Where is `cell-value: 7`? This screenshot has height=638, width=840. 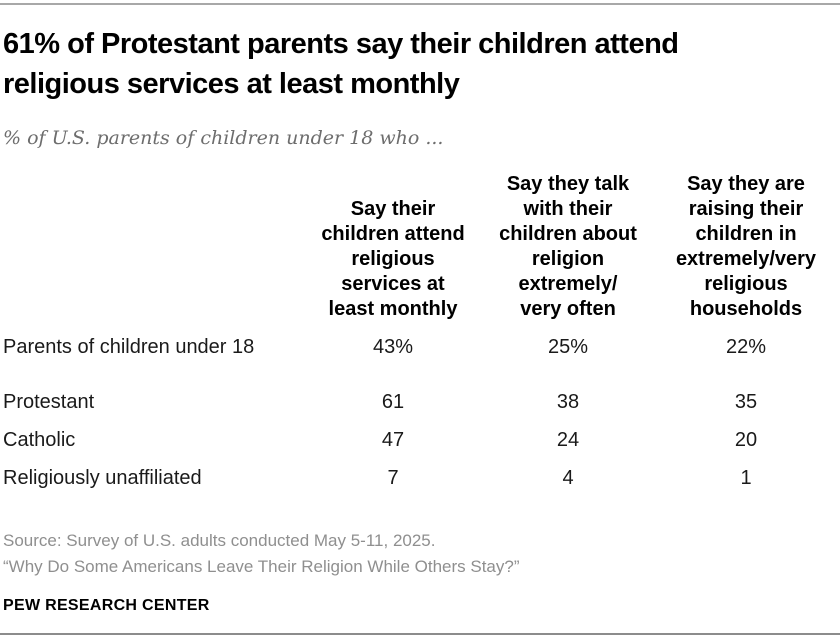 cell-value: 7 is located at coordinates (393, 478).